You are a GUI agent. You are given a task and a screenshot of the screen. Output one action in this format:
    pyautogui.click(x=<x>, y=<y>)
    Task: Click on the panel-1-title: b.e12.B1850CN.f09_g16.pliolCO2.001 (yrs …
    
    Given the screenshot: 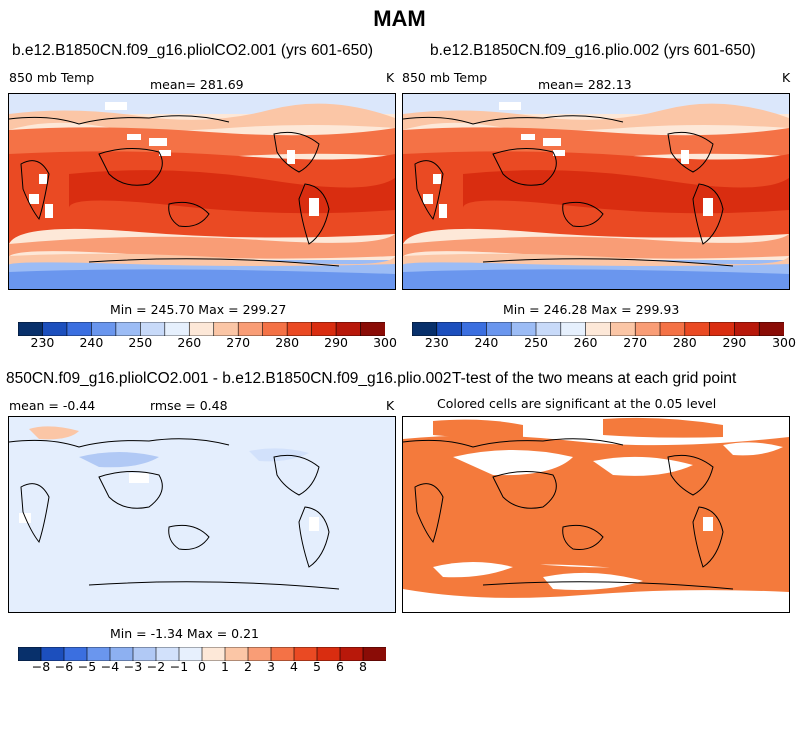 What is the action you would take?
    pyautogui.click(x=193, y=50)
    